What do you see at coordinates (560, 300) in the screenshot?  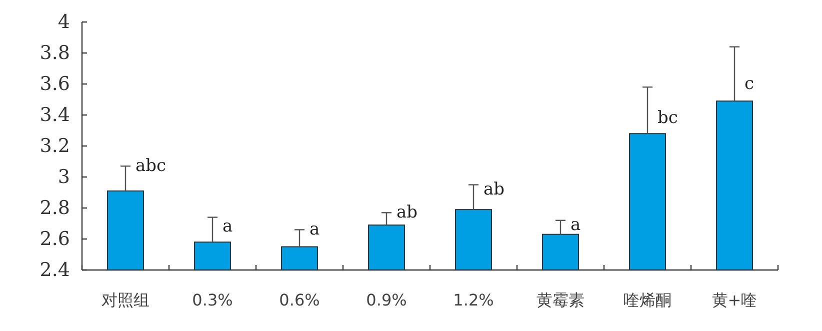 I see `x-tick-label: 黄霉素` at bounding box center [560, 300].